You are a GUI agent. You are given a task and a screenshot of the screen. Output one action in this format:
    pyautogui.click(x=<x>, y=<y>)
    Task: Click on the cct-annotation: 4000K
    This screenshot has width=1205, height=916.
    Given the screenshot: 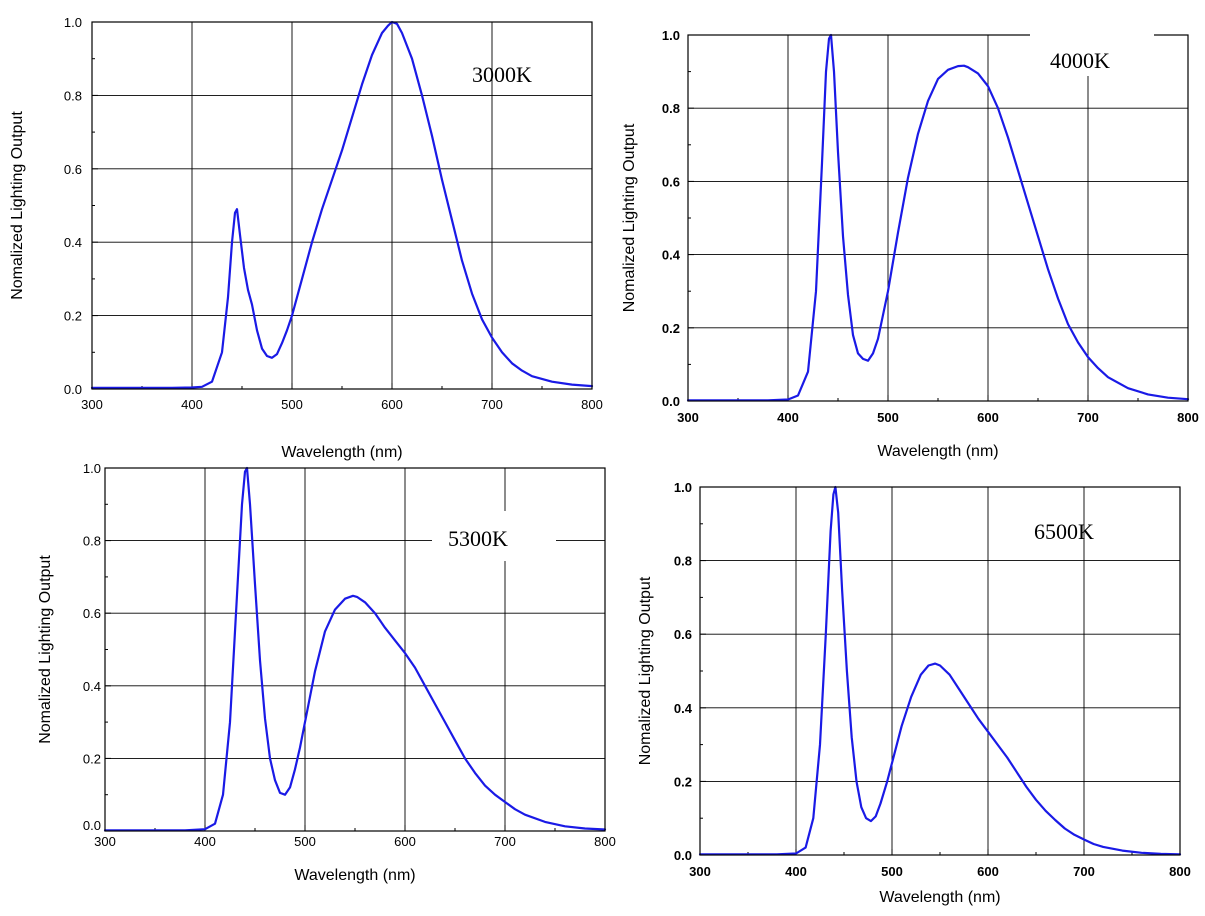 What is the action you would take?
    pyautogui.click(x=1080, y=60)
    